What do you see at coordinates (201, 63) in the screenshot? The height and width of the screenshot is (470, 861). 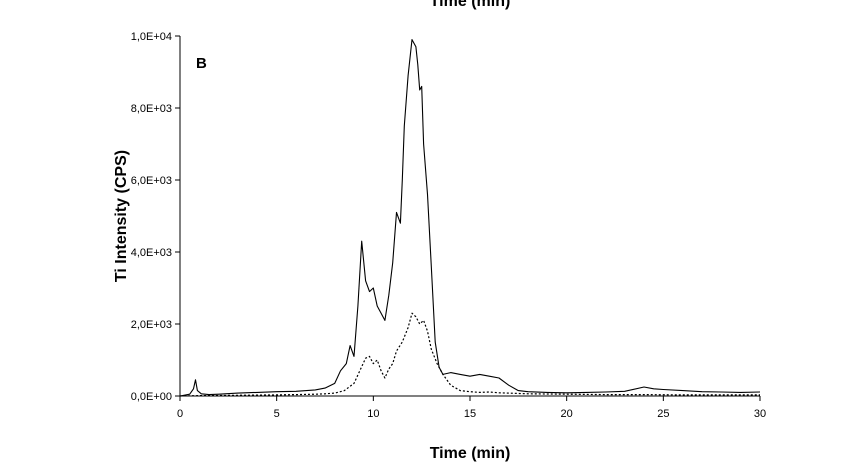 I see `panel-label: B` at bounding box center [201, 63].